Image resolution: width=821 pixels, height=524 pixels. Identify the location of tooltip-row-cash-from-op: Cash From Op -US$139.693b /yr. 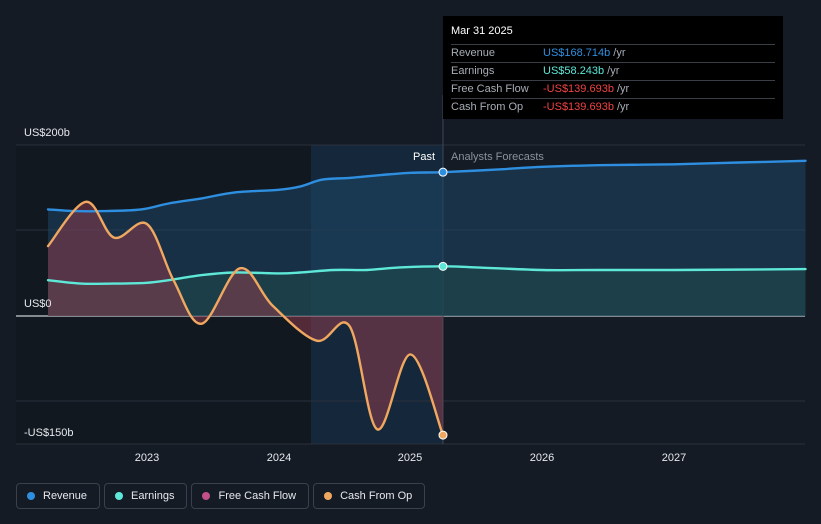
(613, 107).